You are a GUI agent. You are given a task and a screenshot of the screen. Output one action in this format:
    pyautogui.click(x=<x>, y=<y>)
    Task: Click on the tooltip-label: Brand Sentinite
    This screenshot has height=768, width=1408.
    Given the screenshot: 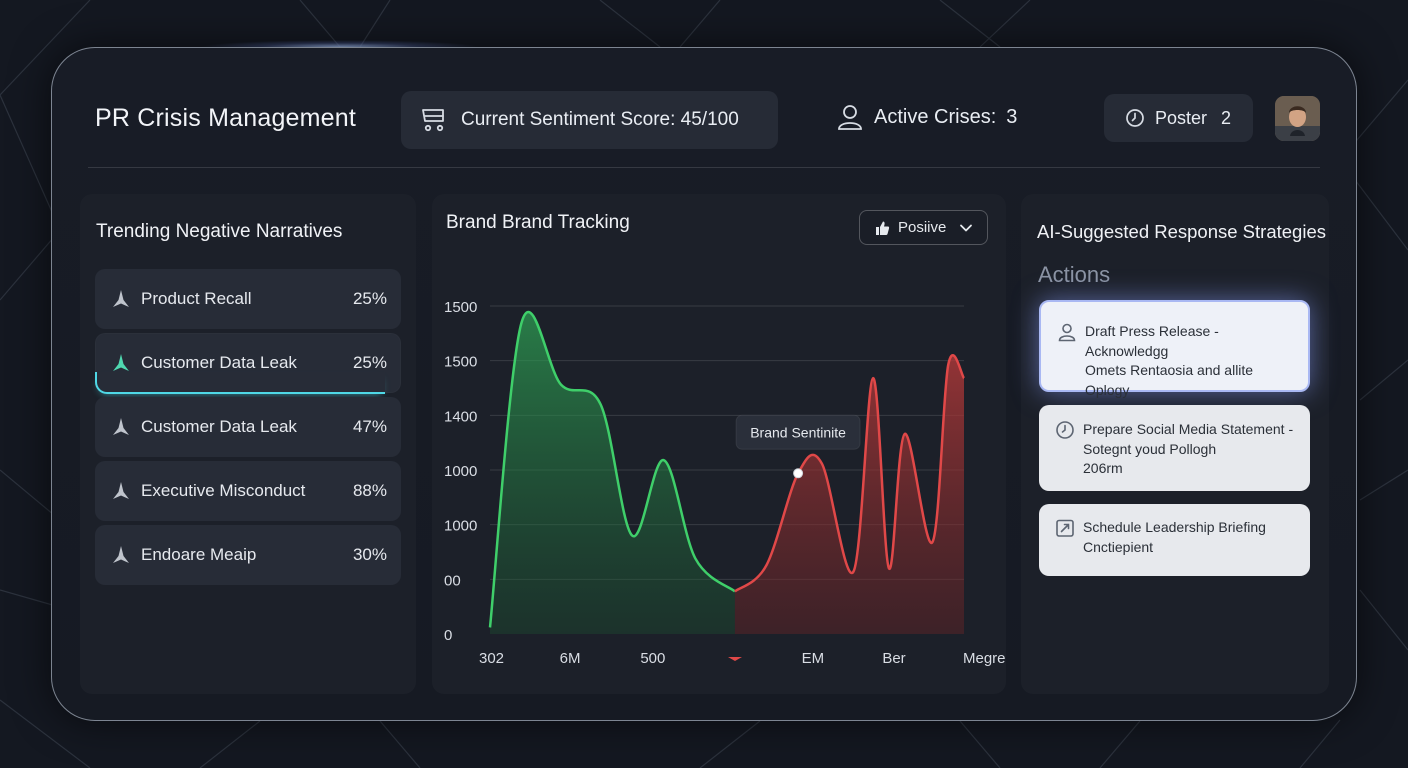 What is the action you would take?
    pyautogui.click(x=798, y=432)
    